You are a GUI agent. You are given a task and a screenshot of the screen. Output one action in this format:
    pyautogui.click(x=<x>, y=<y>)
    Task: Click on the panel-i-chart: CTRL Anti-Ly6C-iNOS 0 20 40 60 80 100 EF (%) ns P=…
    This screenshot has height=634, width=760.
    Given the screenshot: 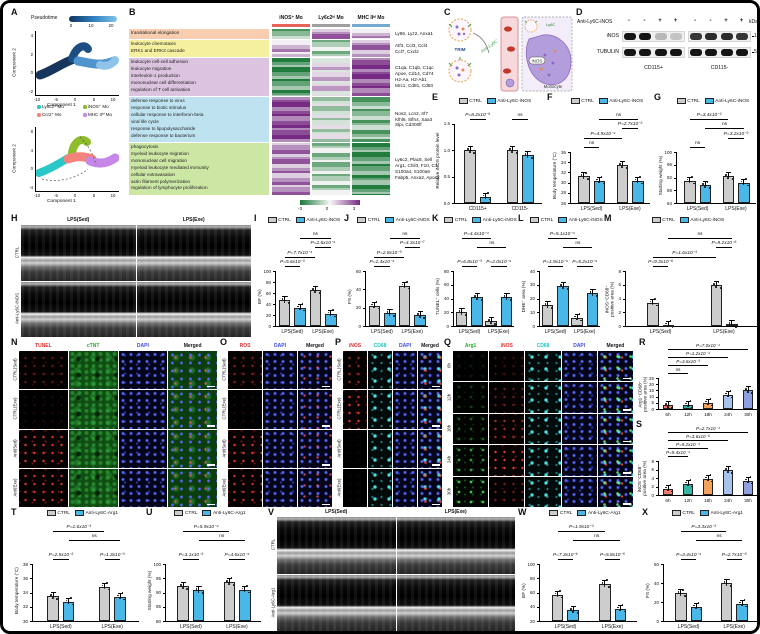 What is the action you would take?
    pyautogui.click(x=298, y=277)
    